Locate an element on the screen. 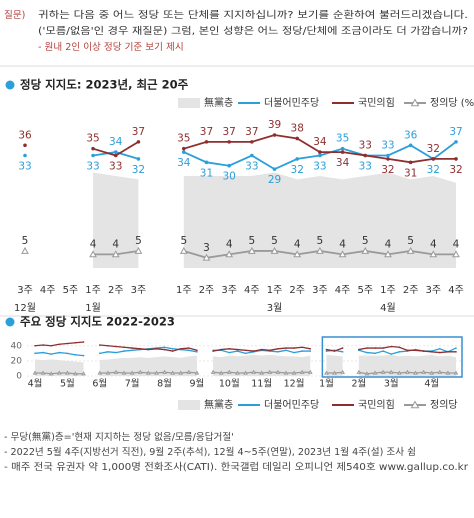 This screenshot has height=518, width=474. data-label: 4 is located at coordinates (93, 244).